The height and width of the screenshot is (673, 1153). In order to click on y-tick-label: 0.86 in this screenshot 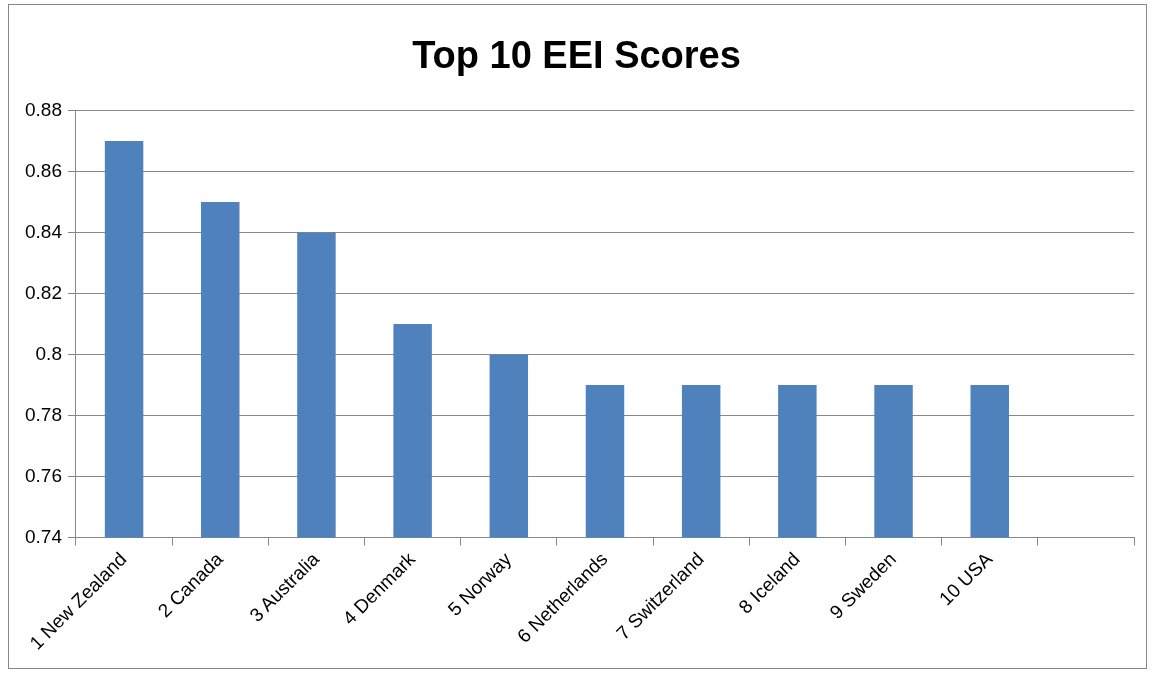, I will do `click(43, 170)`.